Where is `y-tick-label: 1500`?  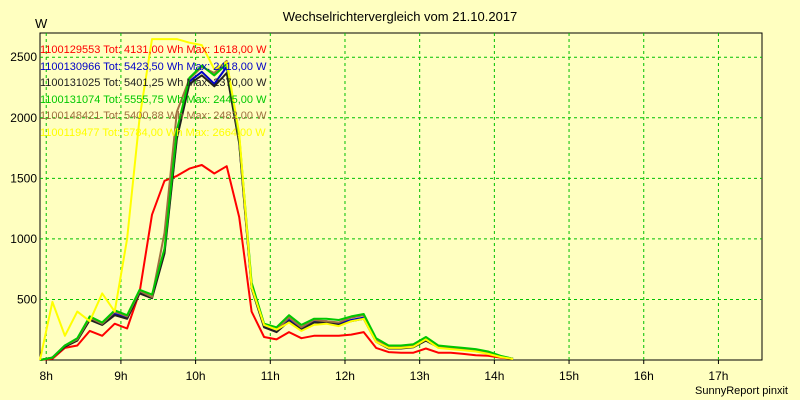 y-tick-label: 1500 is located at coordinates (23, 178).